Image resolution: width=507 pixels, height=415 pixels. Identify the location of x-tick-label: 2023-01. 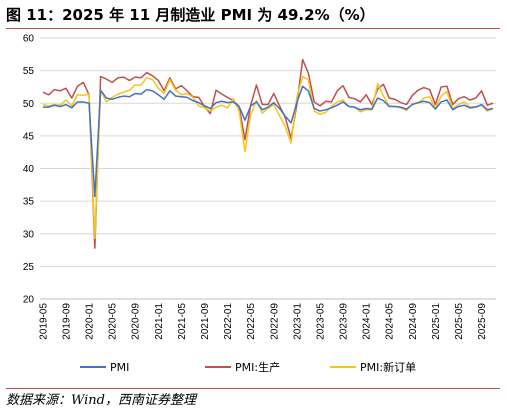
(297, 321).